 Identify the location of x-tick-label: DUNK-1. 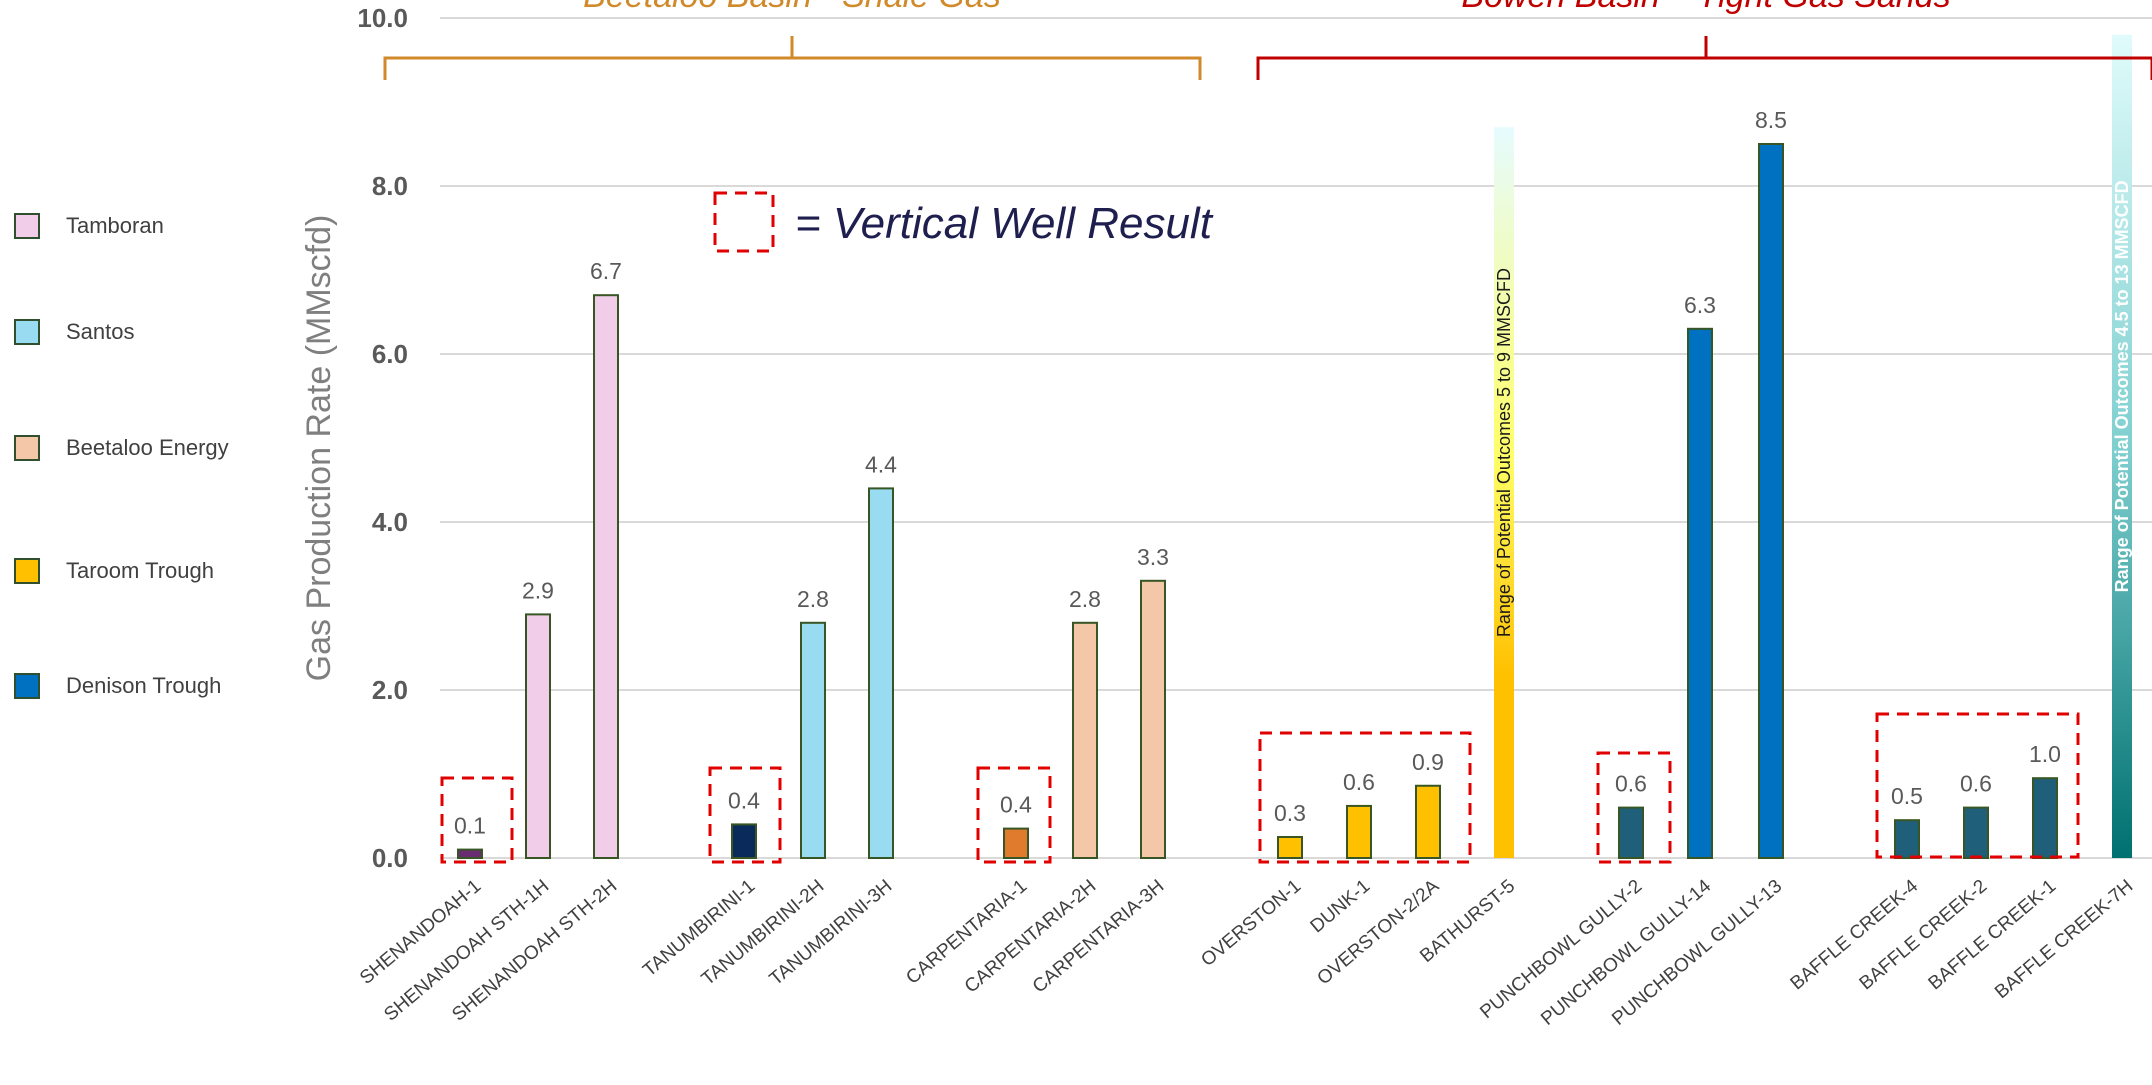
(1341, 907).